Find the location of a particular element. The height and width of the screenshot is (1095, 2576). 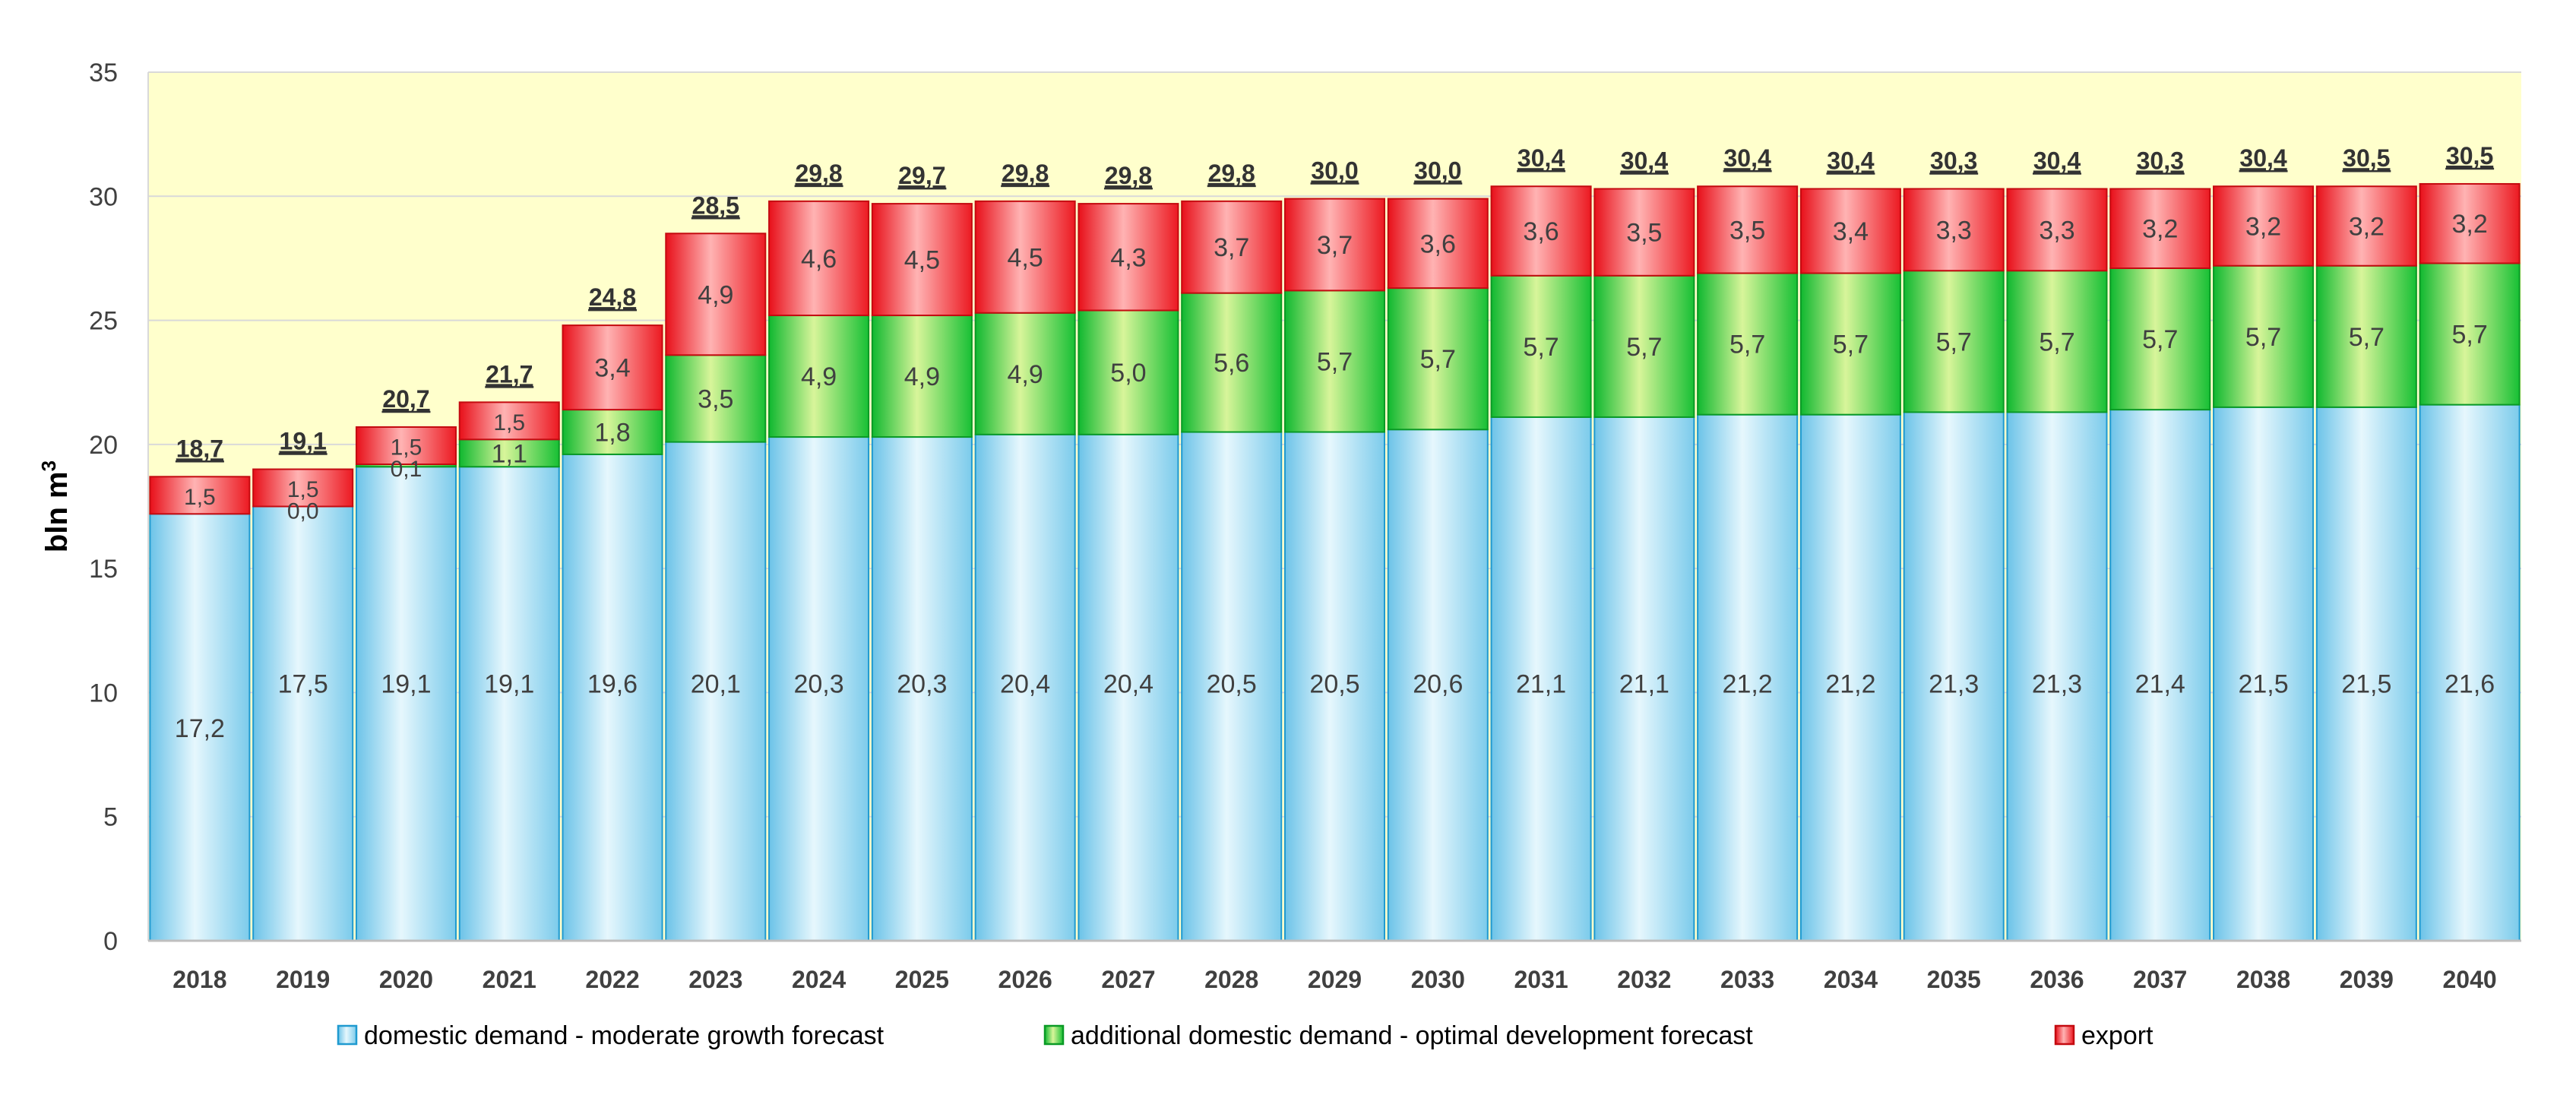

label-total: 30,3 is located at coordinates (2160, 160).